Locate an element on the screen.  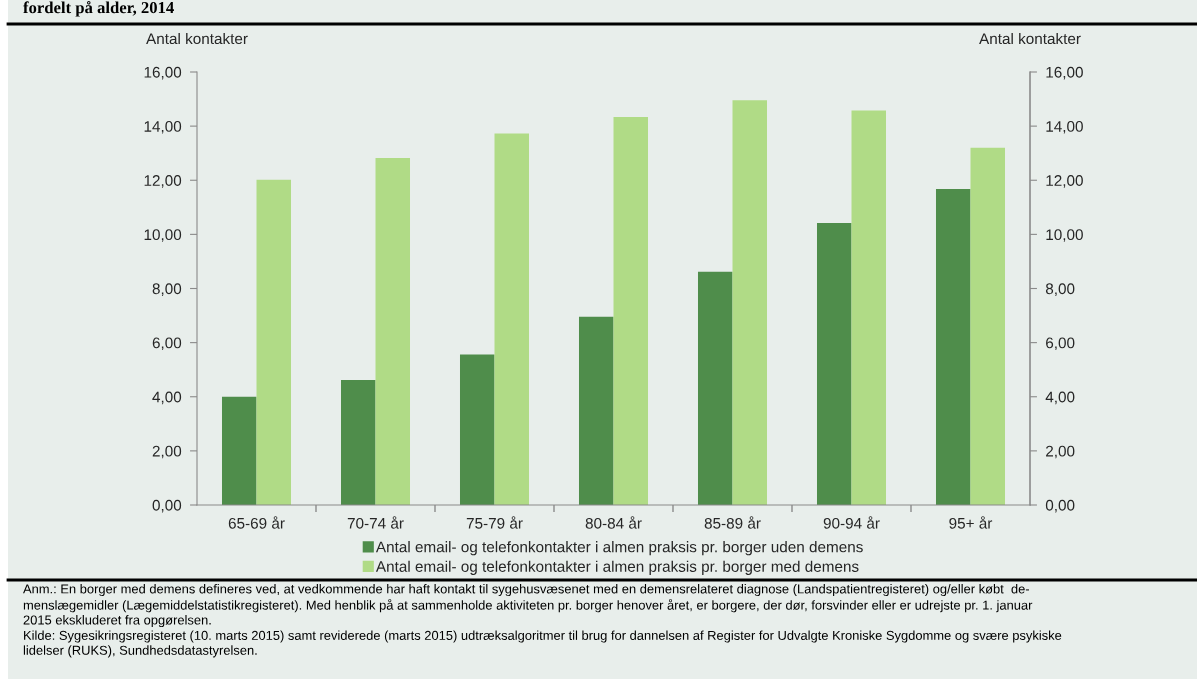
y2-tick-label: 6,00 is located at coordinates (1060, 344).